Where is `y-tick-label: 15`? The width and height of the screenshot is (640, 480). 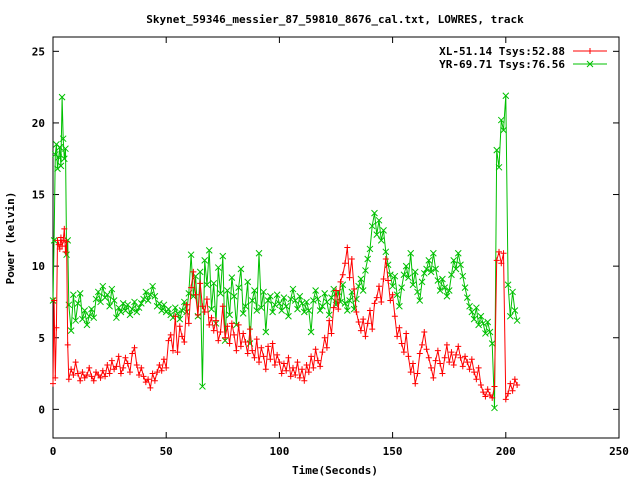 y-tick-label: 15 is located at coordinates (38, 195).